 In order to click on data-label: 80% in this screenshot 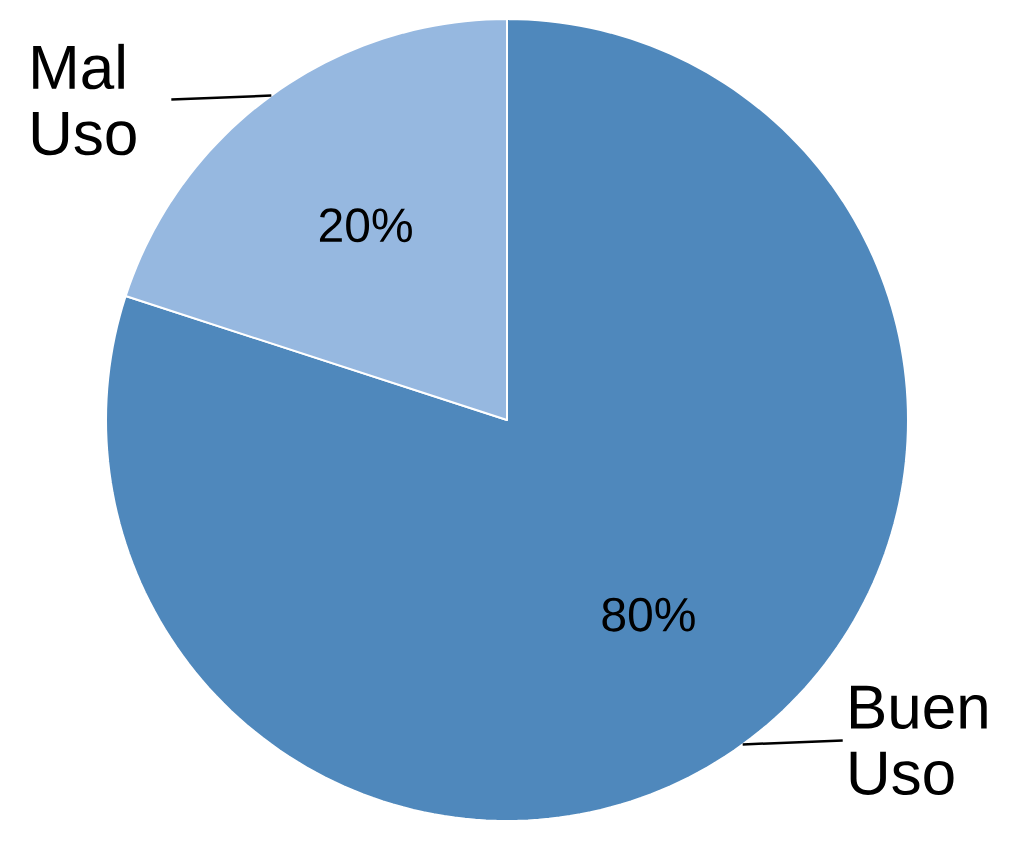, I will do `click(648, 614)`.